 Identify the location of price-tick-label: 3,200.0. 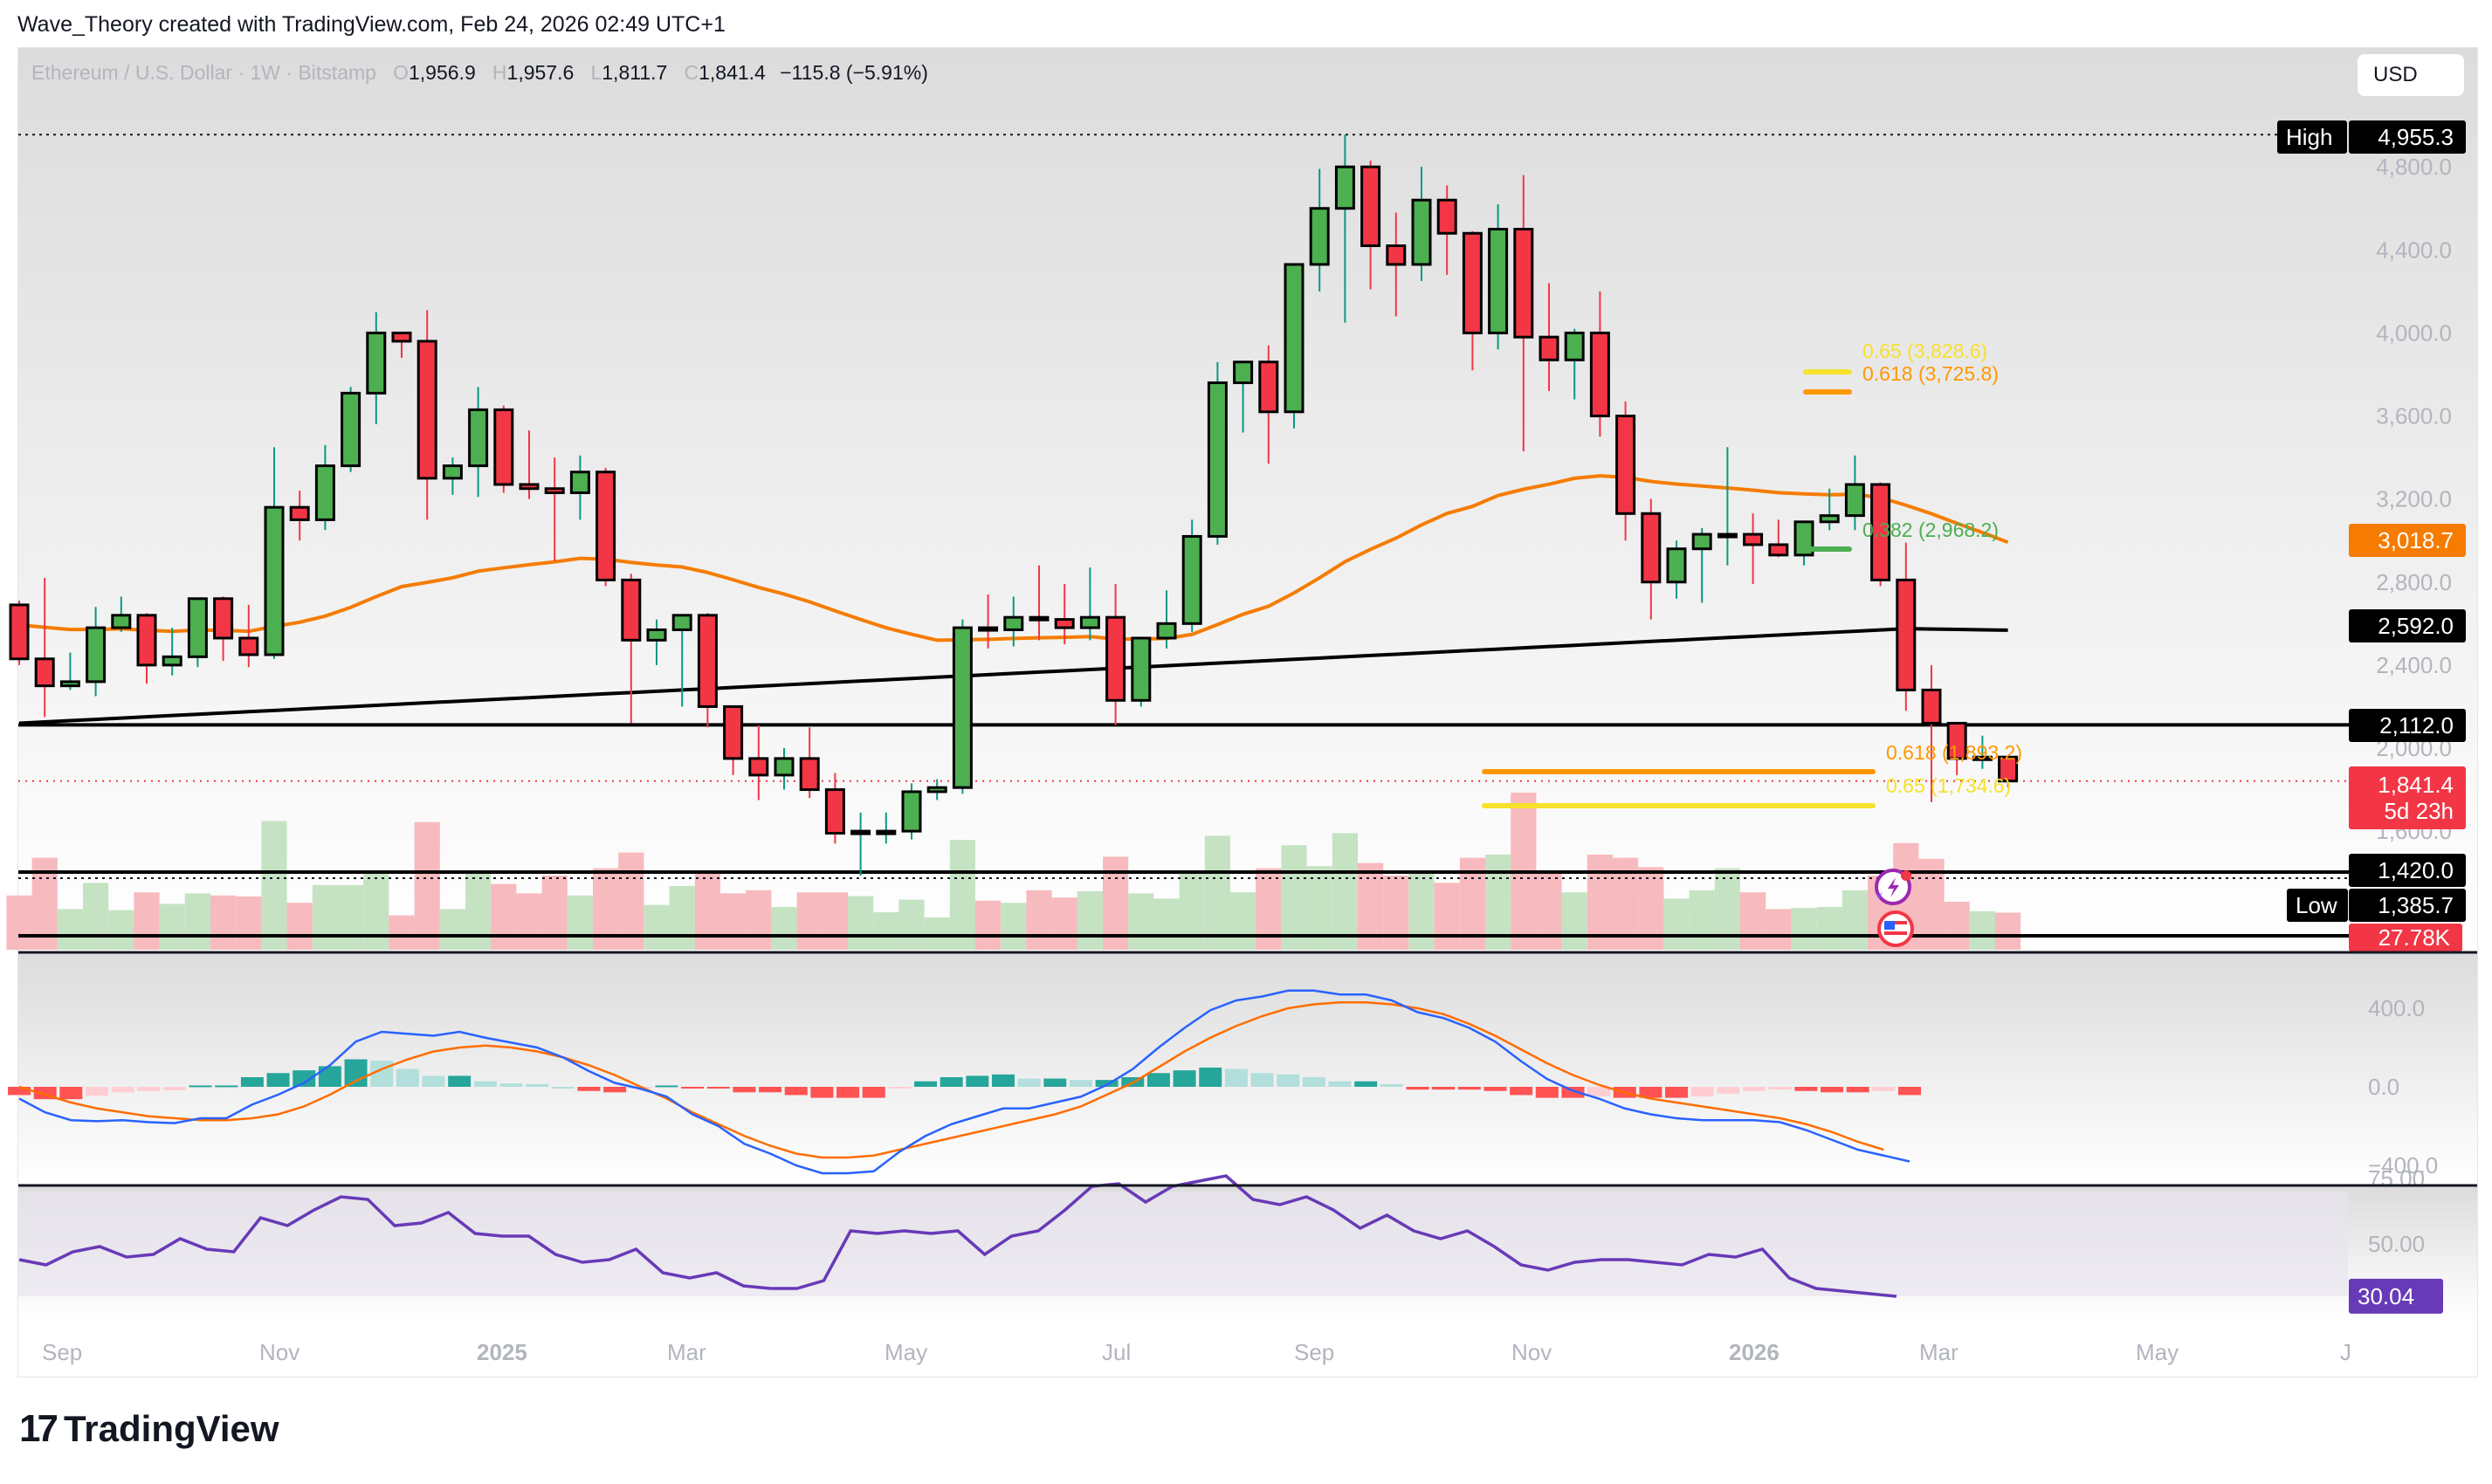
(2414, 499).